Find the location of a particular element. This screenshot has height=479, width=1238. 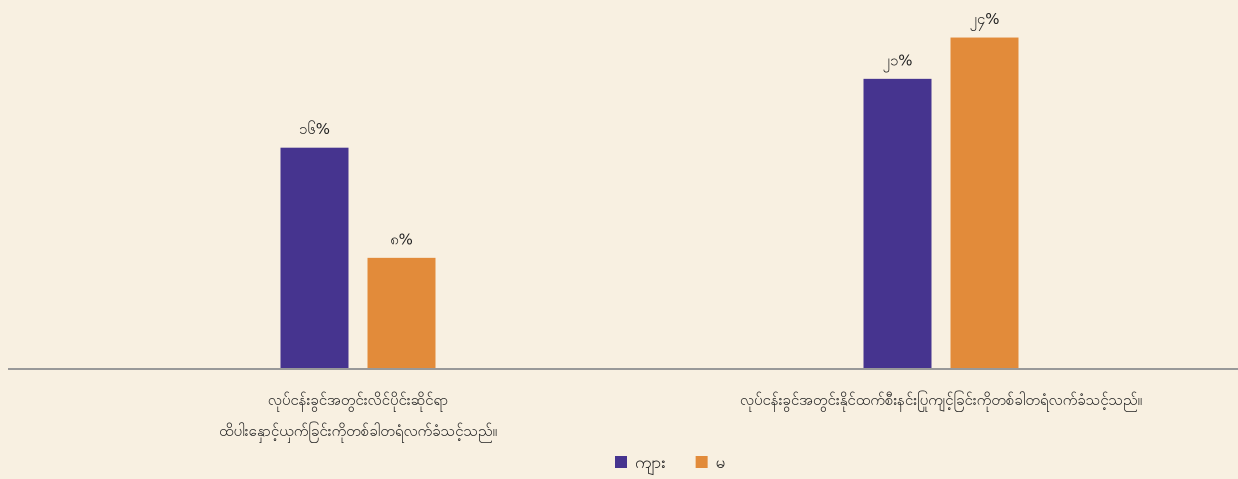

legend-label: ကျား is located at coordinates (650, 464).